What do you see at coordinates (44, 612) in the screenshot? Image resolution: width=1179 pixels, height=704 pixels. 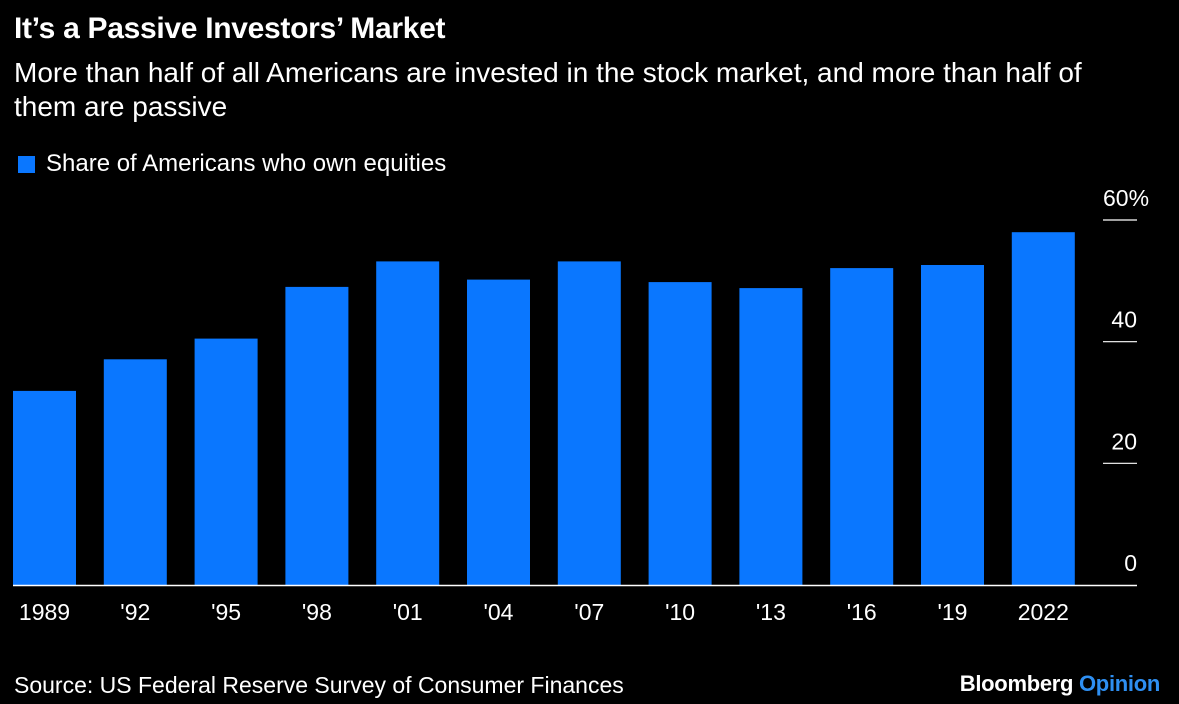 I see `x-tick-label: 1989` at bounding box center [44, 612].